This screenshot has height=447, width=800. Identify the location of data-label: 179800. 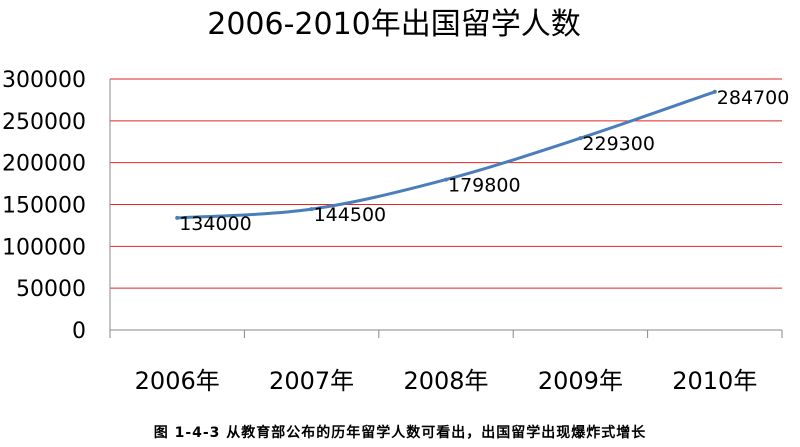
(484, 186).